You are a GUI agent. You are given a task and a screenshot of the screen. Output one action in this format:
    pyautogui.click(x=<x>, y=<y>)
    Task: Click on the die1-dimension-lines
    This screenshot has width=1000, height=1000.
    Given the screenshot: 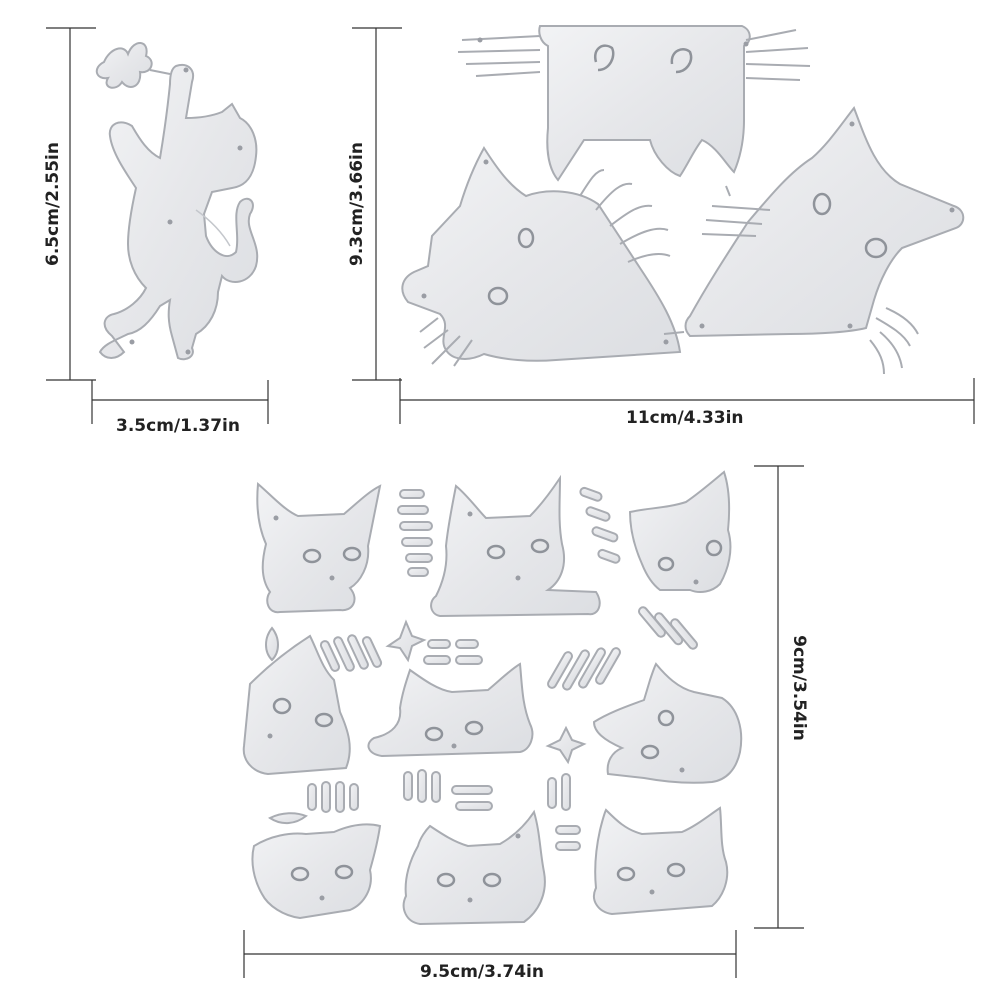 What is the action you would take?
    pyautogui.click(x=157, y=225)
    